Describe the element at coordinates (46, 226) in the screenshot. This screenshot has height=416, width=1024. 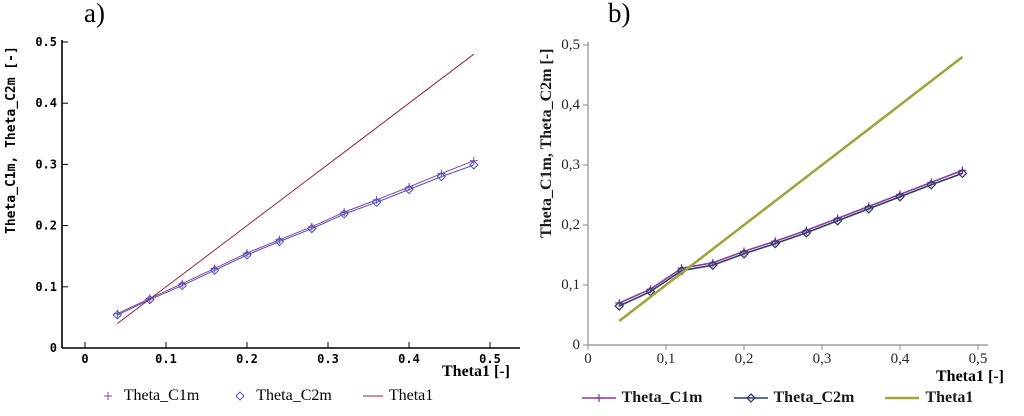
I see `y-tick-label: 0.2` at that location.